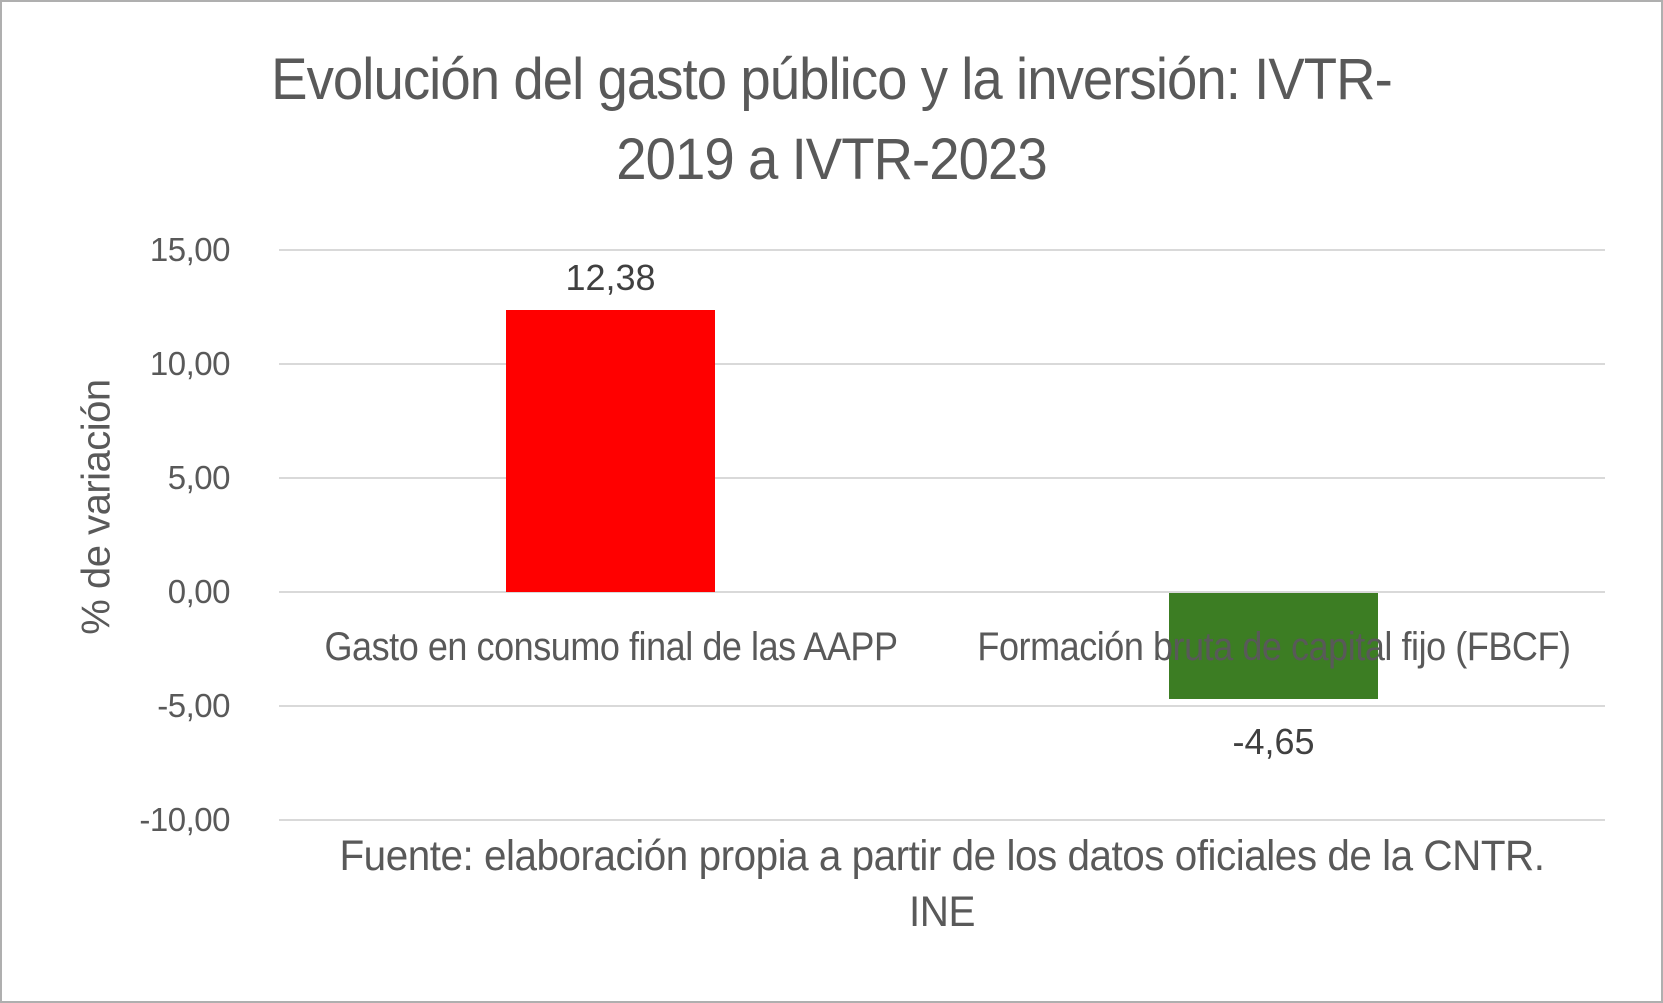  I want to click on gridline--10,00, so click(942, 820).